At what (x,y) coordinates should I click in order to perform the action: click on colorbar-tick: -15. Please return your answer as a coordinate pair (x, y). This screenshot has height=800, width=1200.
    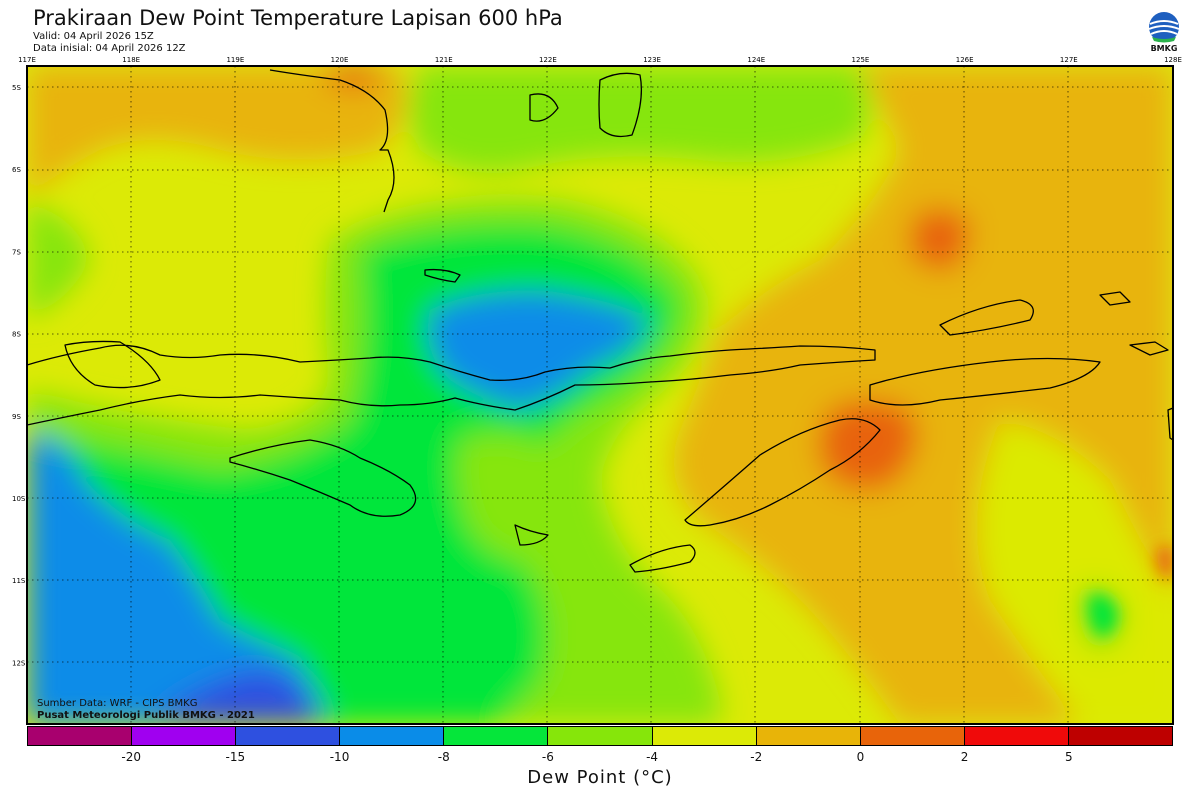
    Looking at the image, I should click on (235, 757).